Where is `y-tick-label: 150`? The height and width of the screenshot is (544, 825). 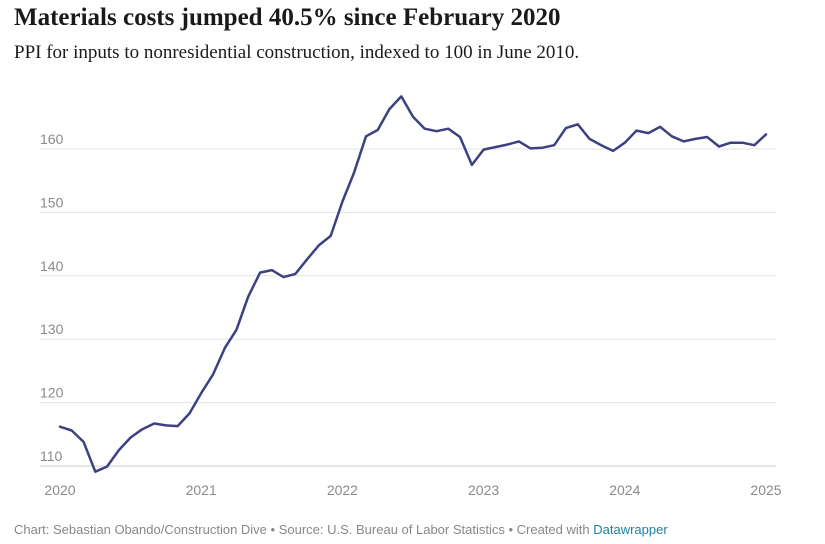 y-tick-label: 150 is located at coordinates (52, 202).